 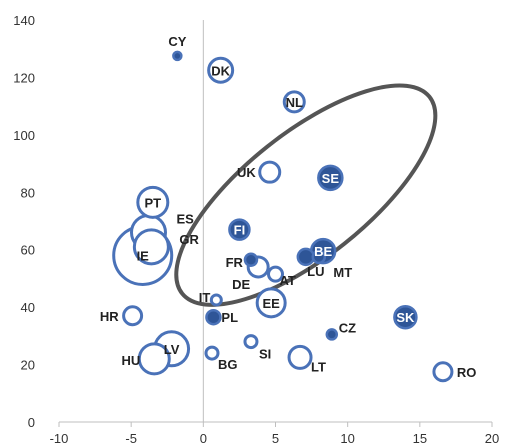 I want to click on bubble-hu, so click(x=154, y=359).